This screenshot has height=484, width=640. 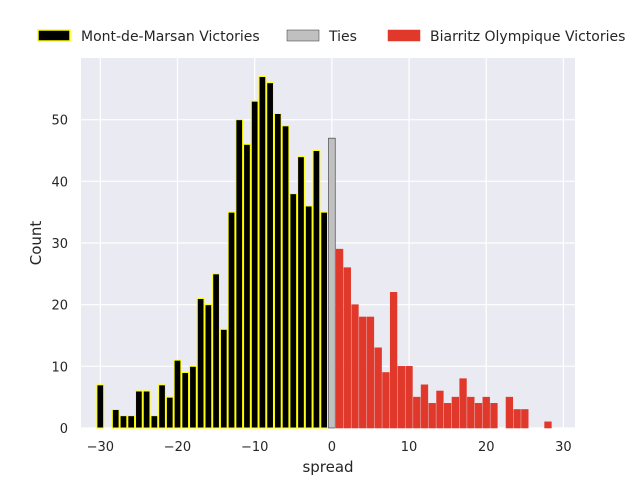 I want to click on x-tick-label: 20, so click(x=486, y=447).